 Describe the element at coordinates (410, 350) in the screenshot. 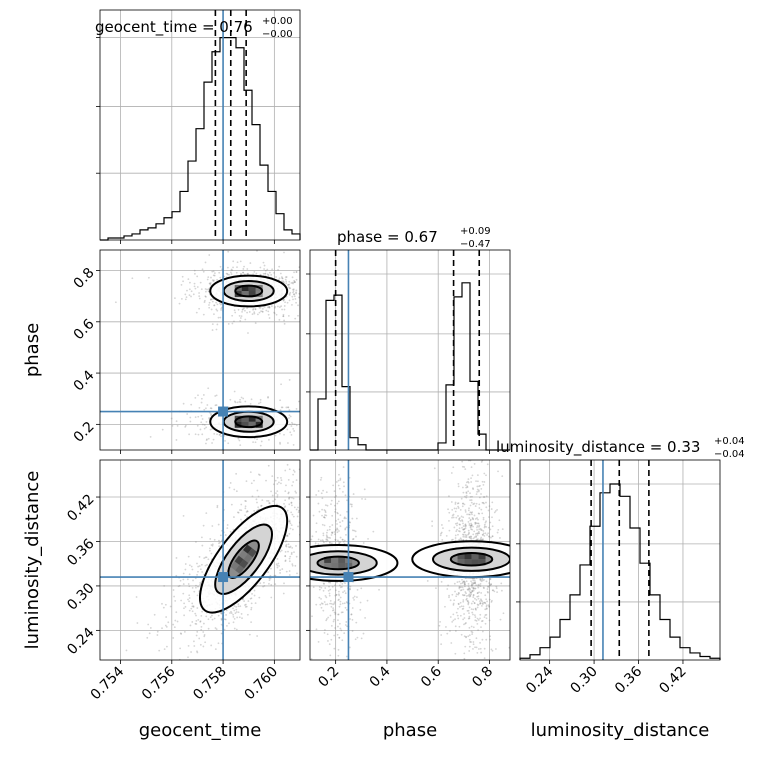

I see `axes-frame` at that location.